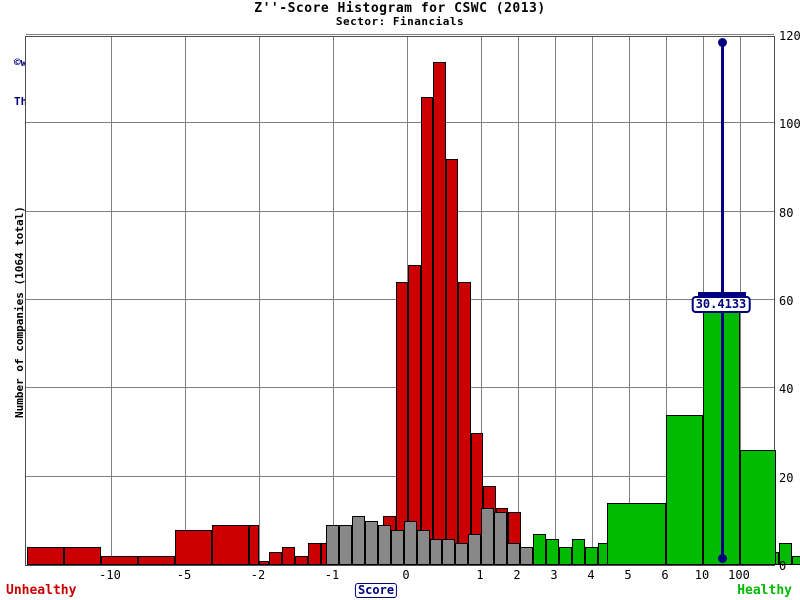 This screenshot has width=800, height=600. What do you see at coordinates (332, 575) in the screenshot?
I see `x-tick-label: -1` at bounding box center [332, 575].